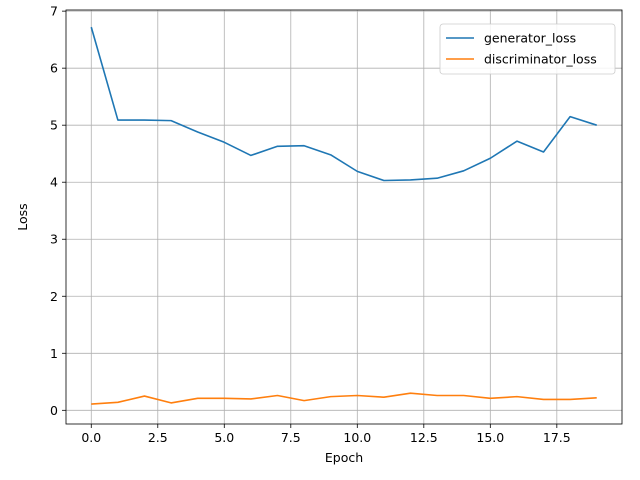 The height and width of the screenshot is (480, 640). What do you see at coordinates (54, 11) in the screenshot?
I see `y-tick-label: 7` at bounding box center [54, 11].